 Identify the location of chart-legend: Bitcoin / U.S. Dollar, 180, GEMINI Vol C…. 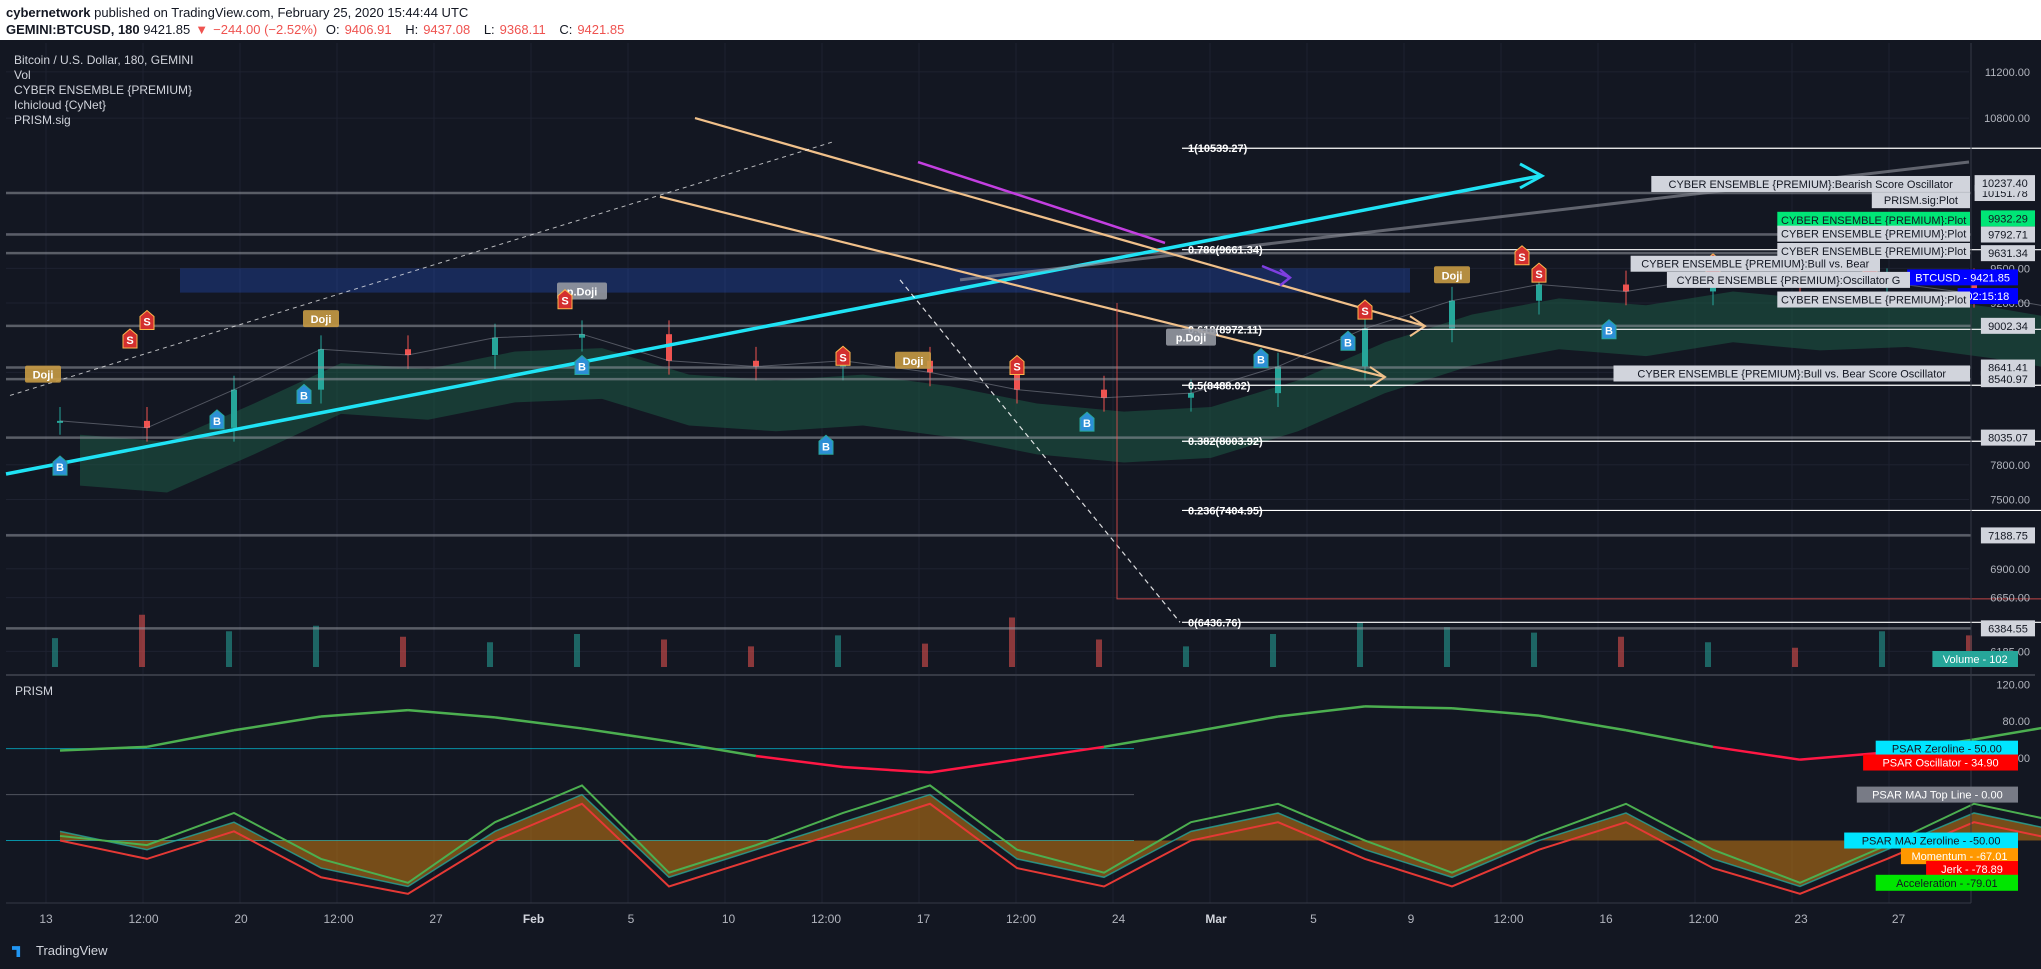
(103, 90).